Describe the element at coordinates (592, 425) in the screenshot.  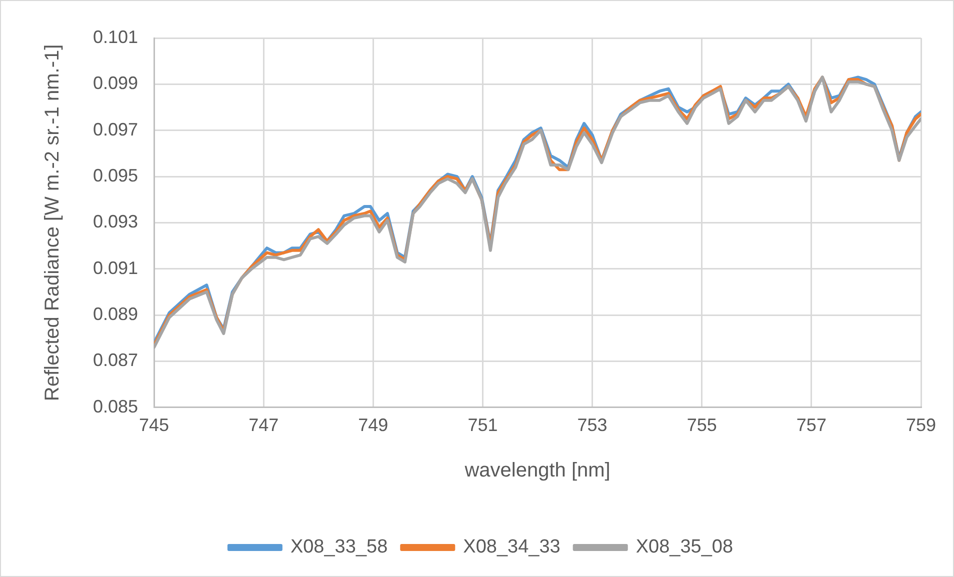
I see `x-tick-label: 753` at that location.